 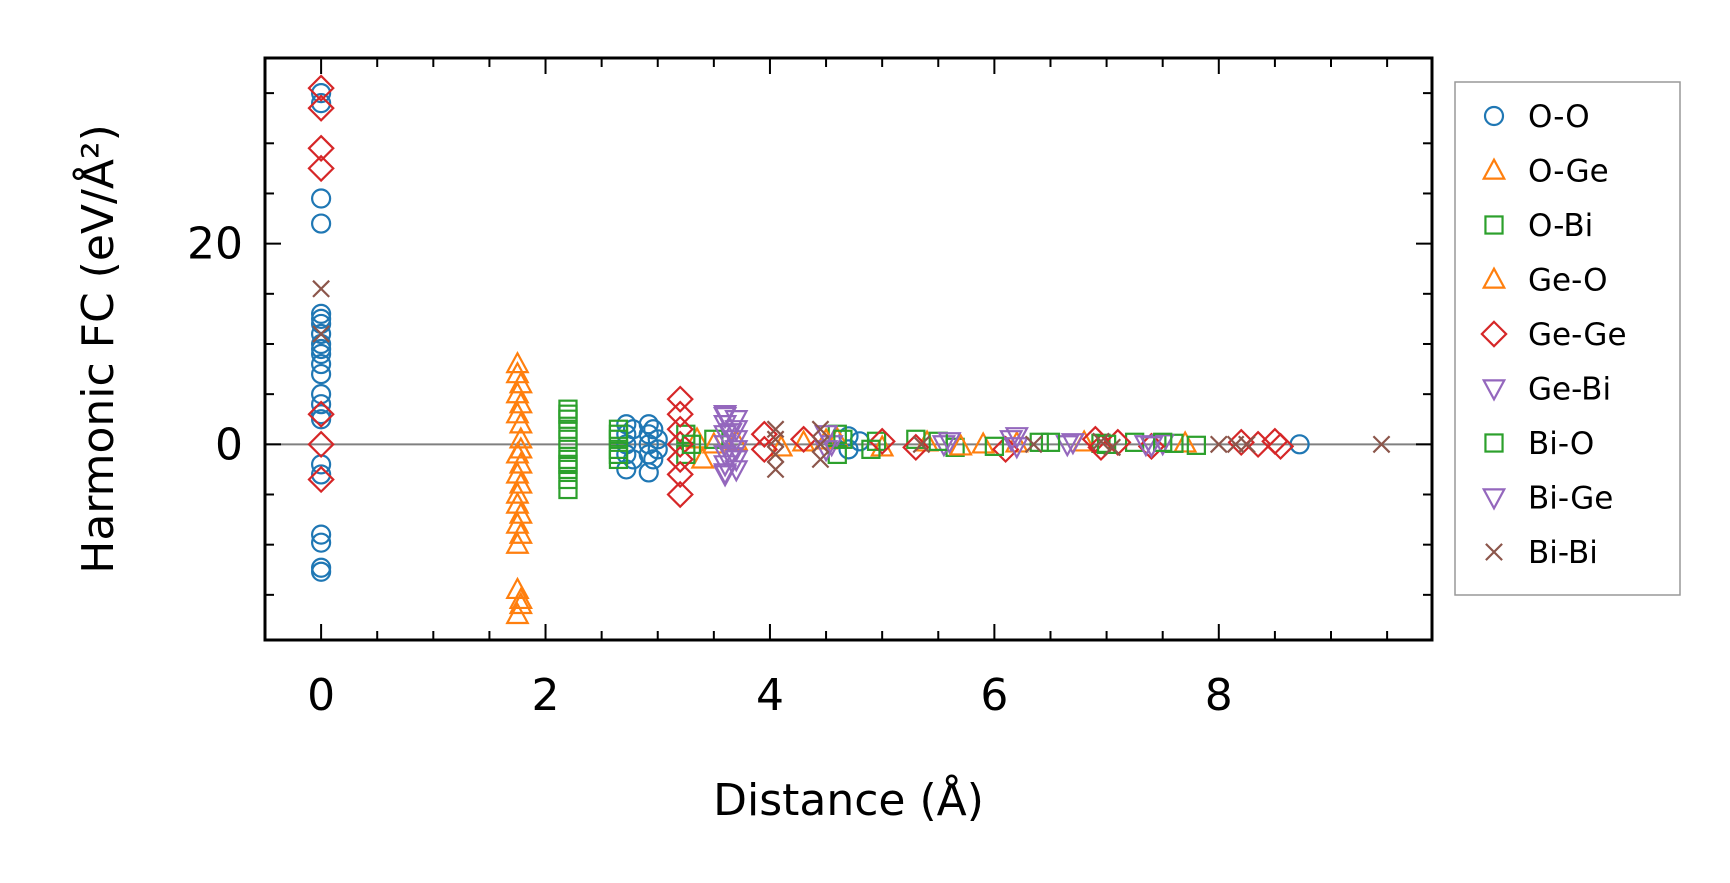 I want to click on series-o-ge, so click(x=851, y=487).